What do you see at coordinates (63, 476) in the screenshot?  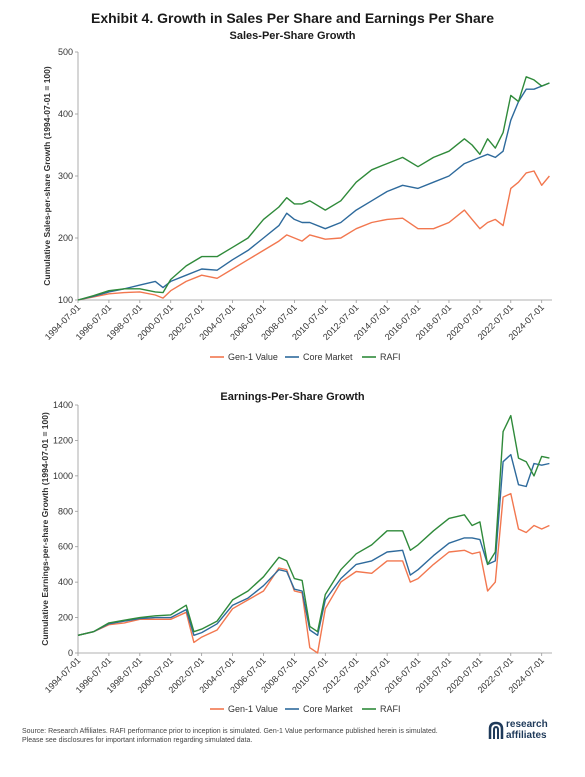 I see `y-tick-label: 1000` at bounding box center [63, 476].